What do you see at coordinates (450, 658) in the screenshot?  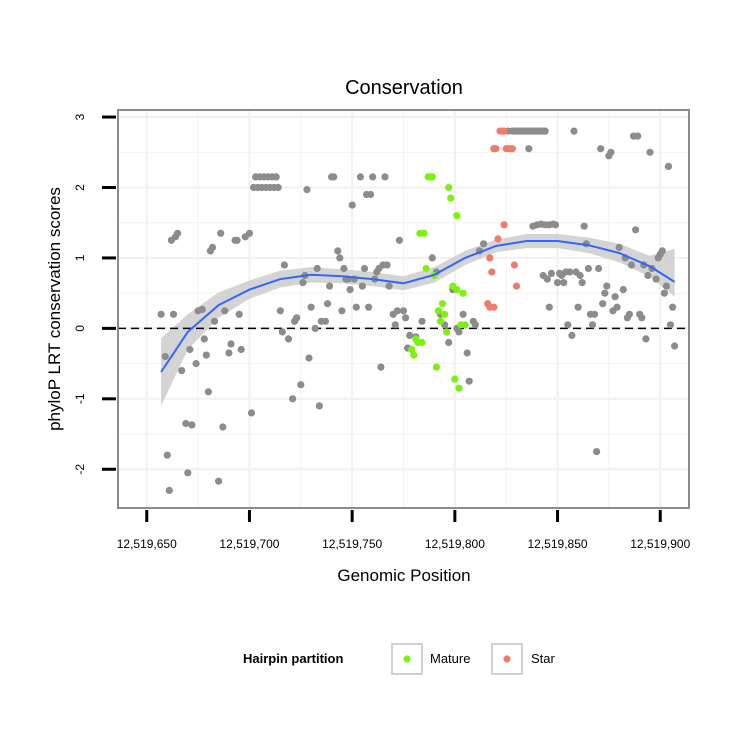 I see `legend-label-mature: Mature` at bounding box center [450, 658].